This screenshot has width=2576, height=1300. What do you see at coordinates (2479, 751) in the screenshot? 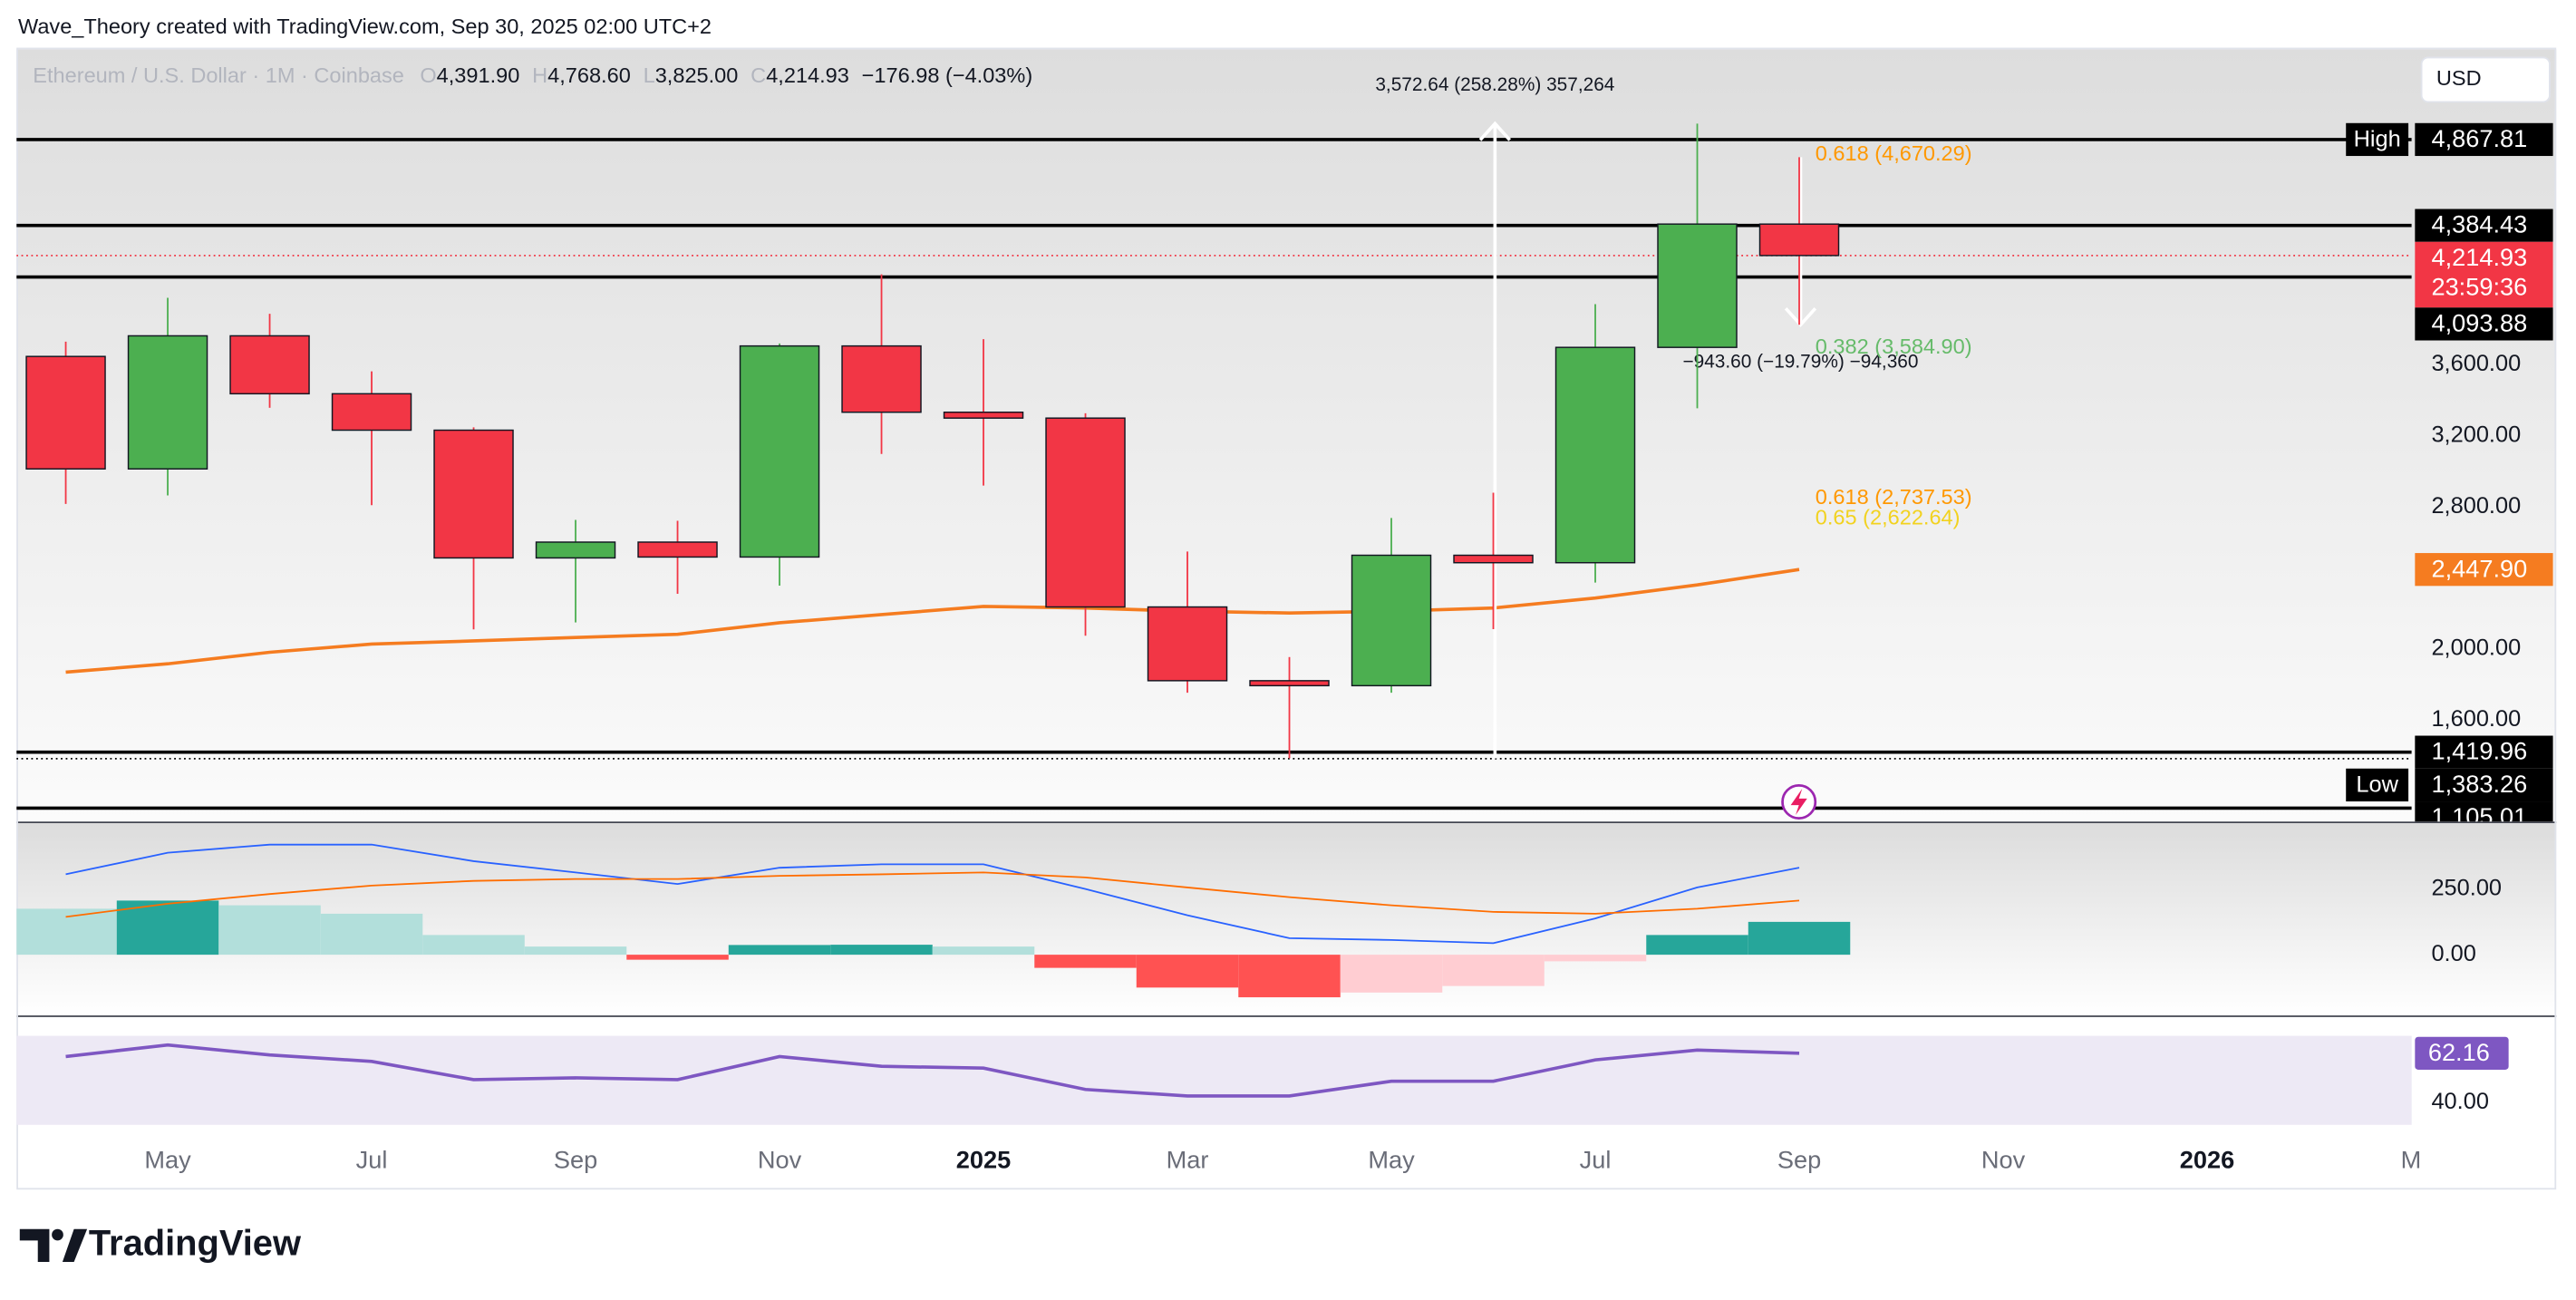
I see `price-badge-label: 1,419.96` at bounding box center [2479, 751].